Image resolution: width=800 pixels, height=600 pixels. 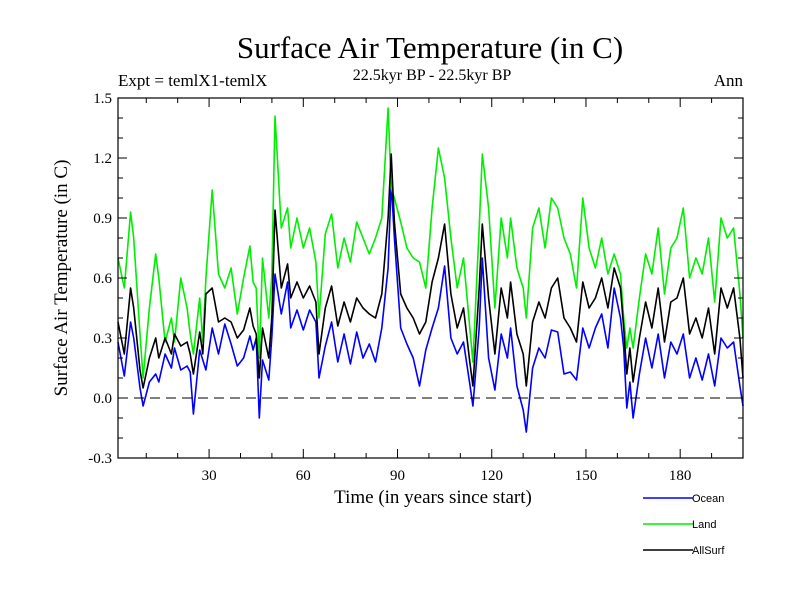 What do you see at coordinates (708, 551) in the screenshot?
I see `legend-label-allsurf: AllSurf` at bounding box center [708, 551].